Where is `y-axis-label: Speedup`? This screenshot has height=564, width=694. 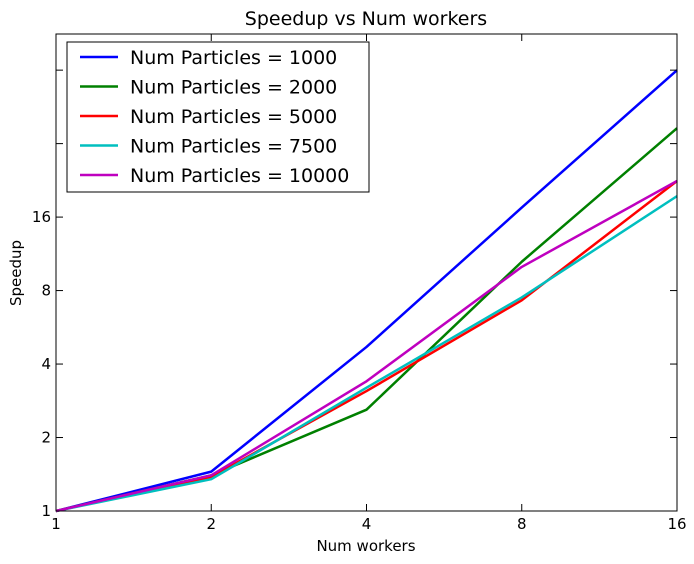 y-axis-label: Speedup is located at coordinates (16, 273).